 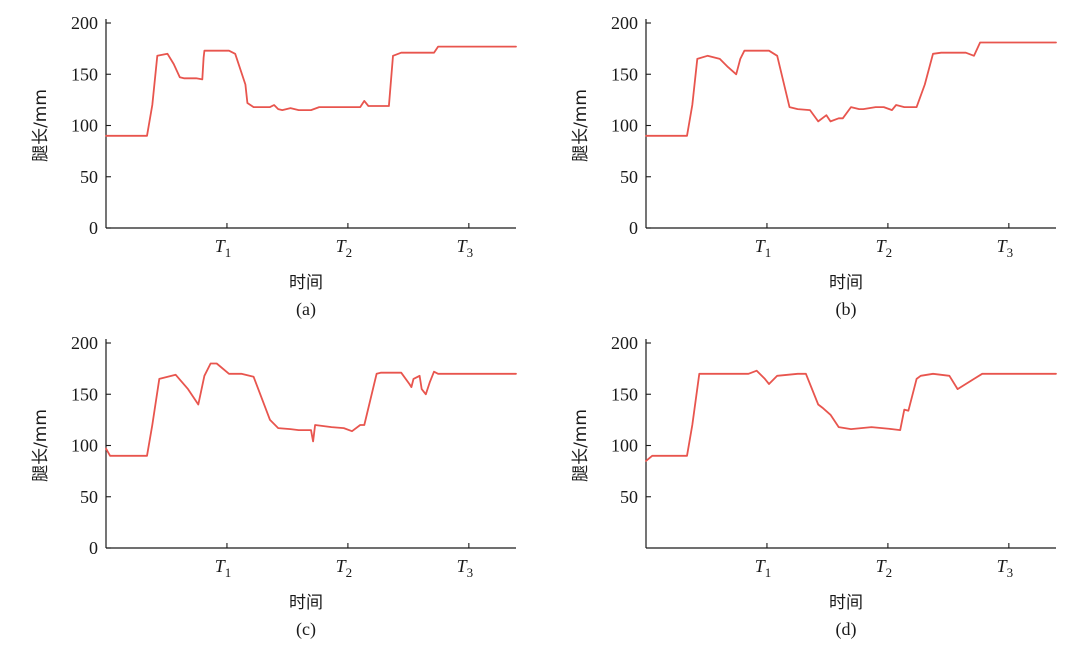 What do you see at coordinates (846, 629) in the screenshot?
I see `panel-caption: (d)` at bounding box center [846, 629].